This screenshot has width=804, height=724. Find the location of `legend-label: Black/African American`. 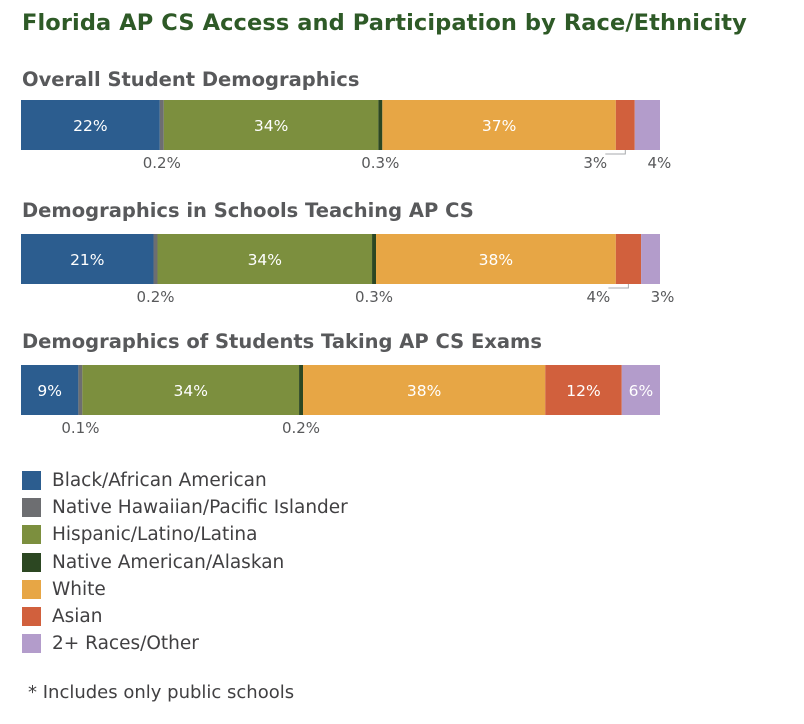

legend-label: Black/African American is located at coordinates (159, 481).